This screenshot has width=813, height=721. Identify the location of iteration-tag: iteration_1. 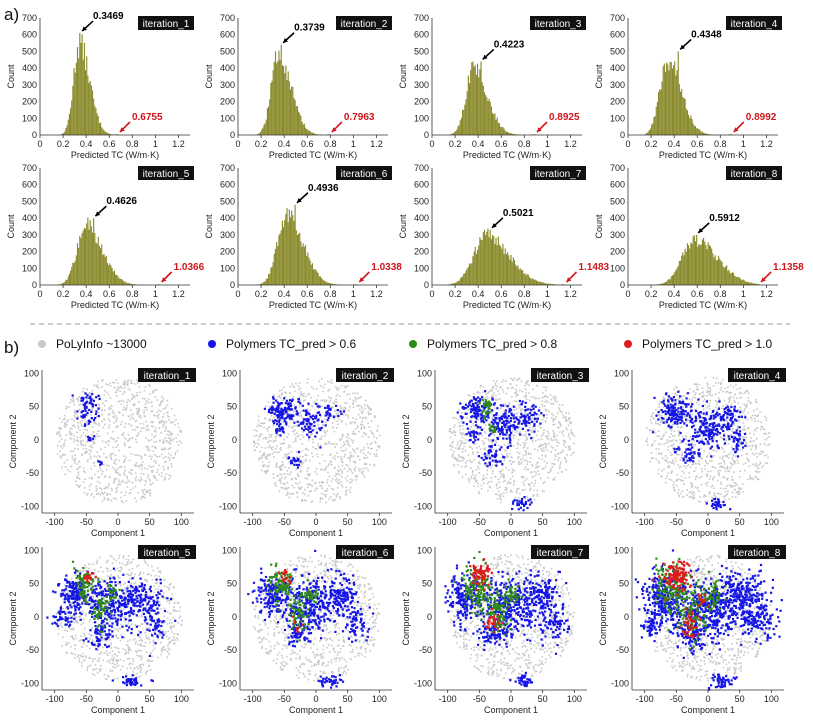
(166, 23).